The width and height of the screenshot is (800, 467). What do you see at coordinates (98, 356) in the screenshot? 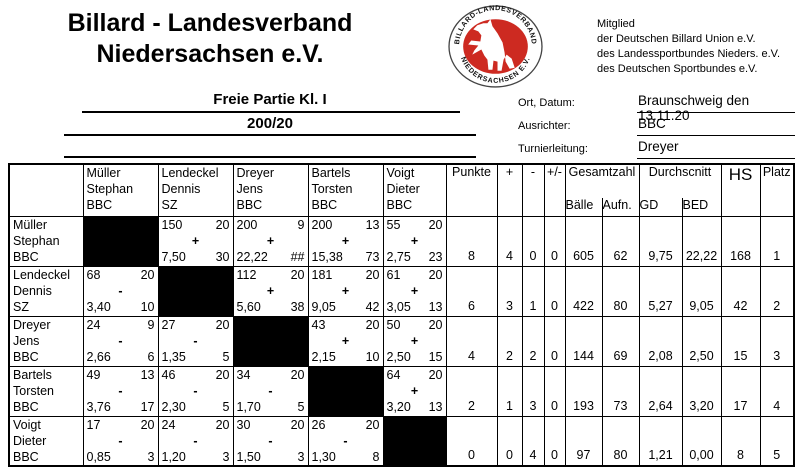
I see `match-average: 2,66` at bounding box center [98, 356].